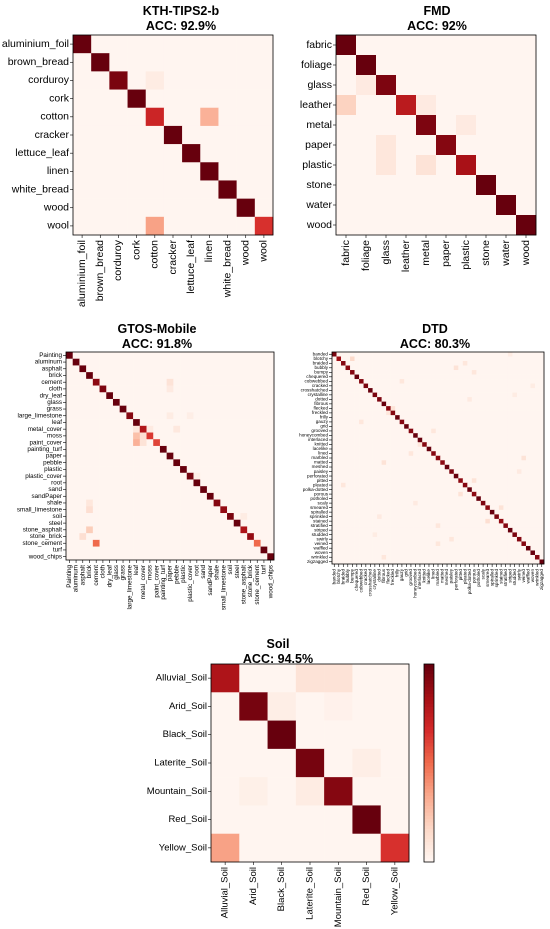 The image size is (550, 929). Describe the element at coordinates (316, 105) in the screenshot. I see `y-tick-label: leather` at that location.